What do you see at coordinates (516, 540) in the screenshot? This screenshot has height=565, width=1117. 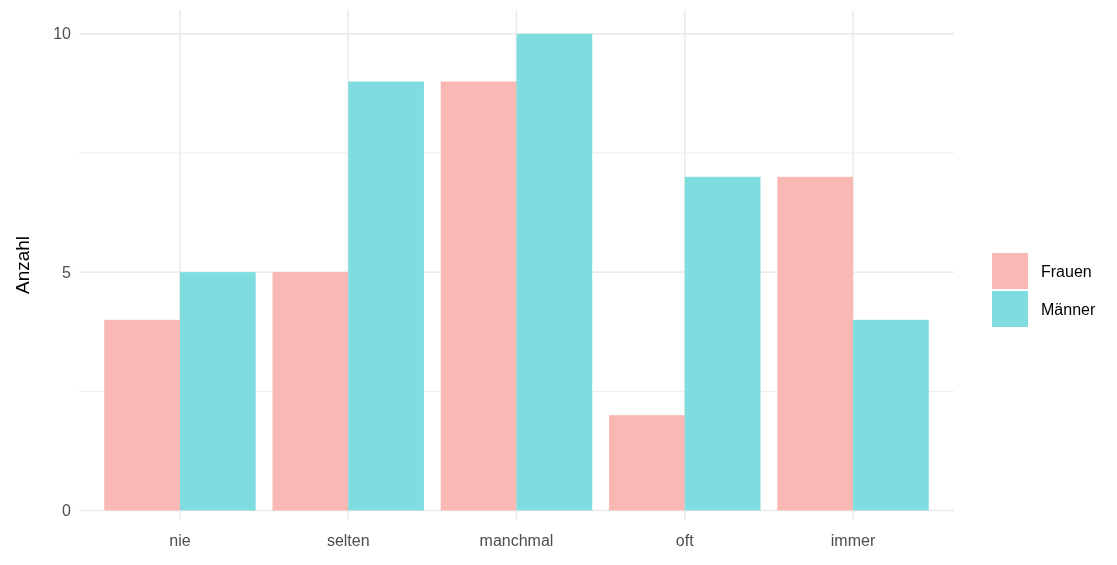 I see `x-tick-label: manchmal` at bounding box center [516, 540].